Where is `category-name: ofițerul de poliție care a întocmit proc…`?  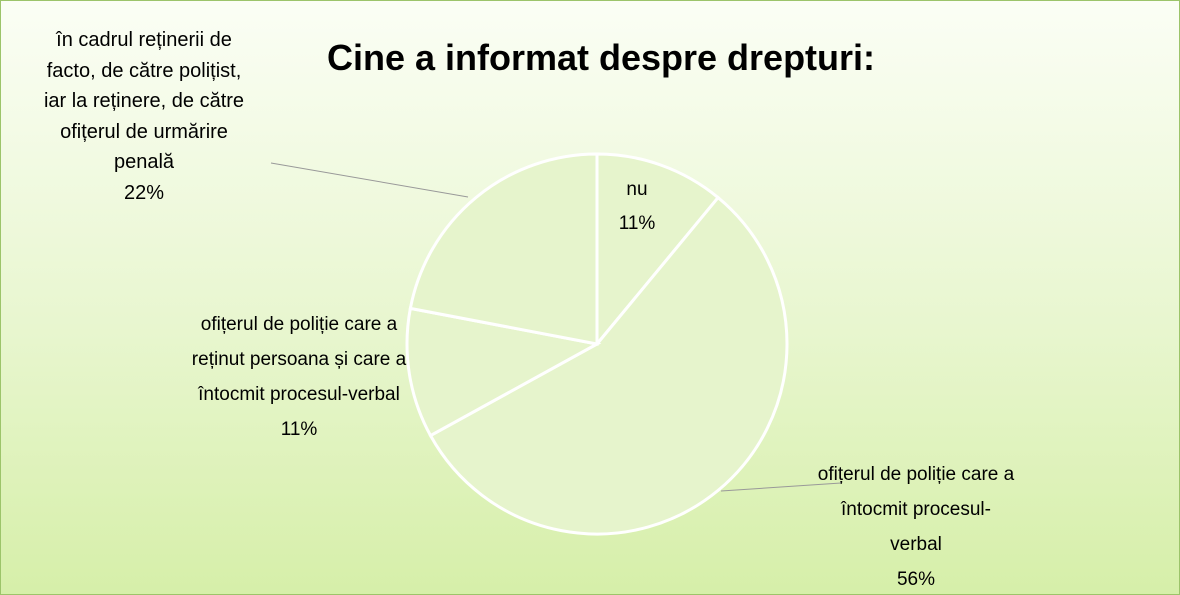
category-name: ofițerul de poliție care a întocmit proc… is located at coordinates (916, 509).